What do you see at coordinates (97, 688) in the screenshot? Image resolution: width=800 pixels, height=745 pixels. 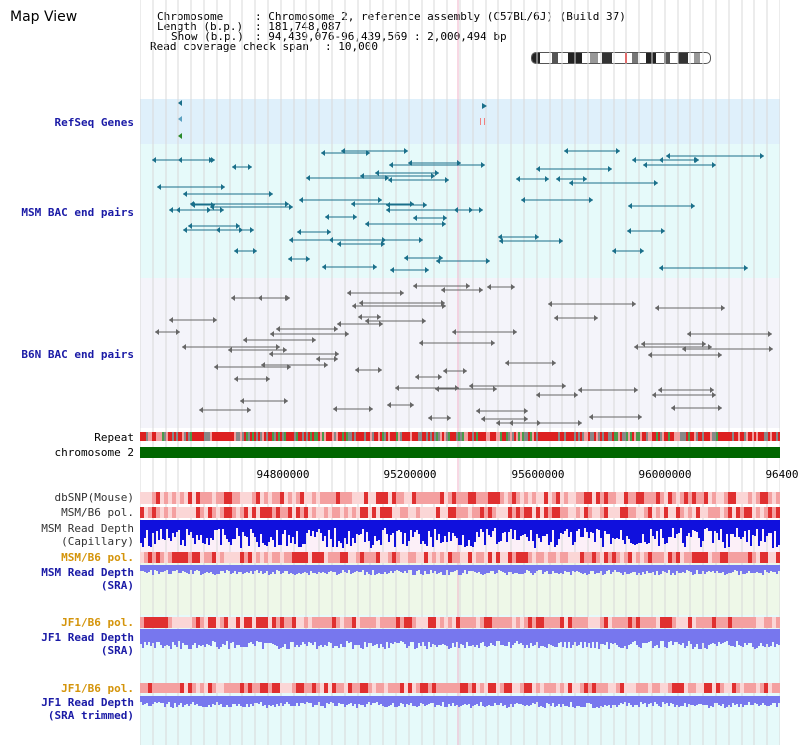 I see `track-label-jf1-b6-pol-2: JF1/B6 pol.` at bounding box center [97, 688].